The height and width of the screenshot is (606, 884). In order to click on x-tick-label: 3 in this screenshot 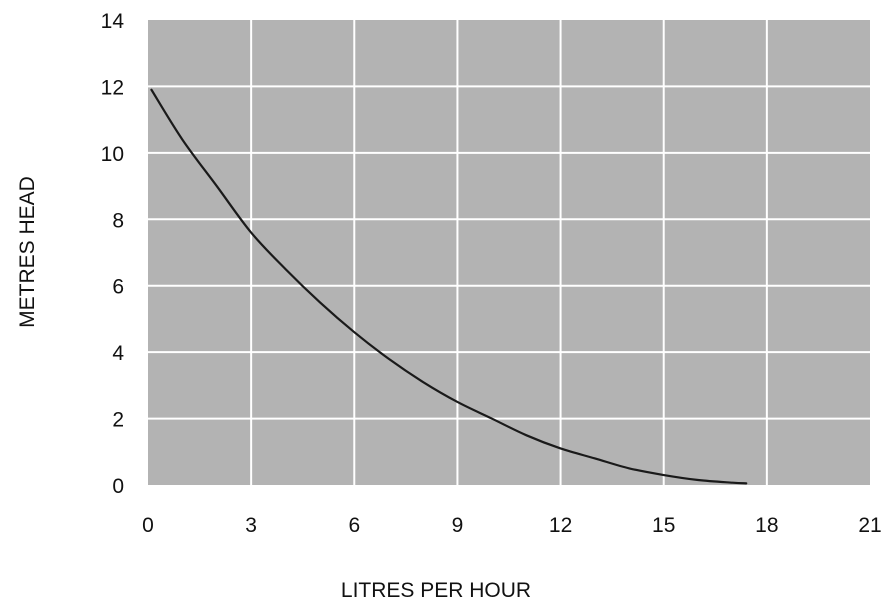, I will do `click(251, 525)`.